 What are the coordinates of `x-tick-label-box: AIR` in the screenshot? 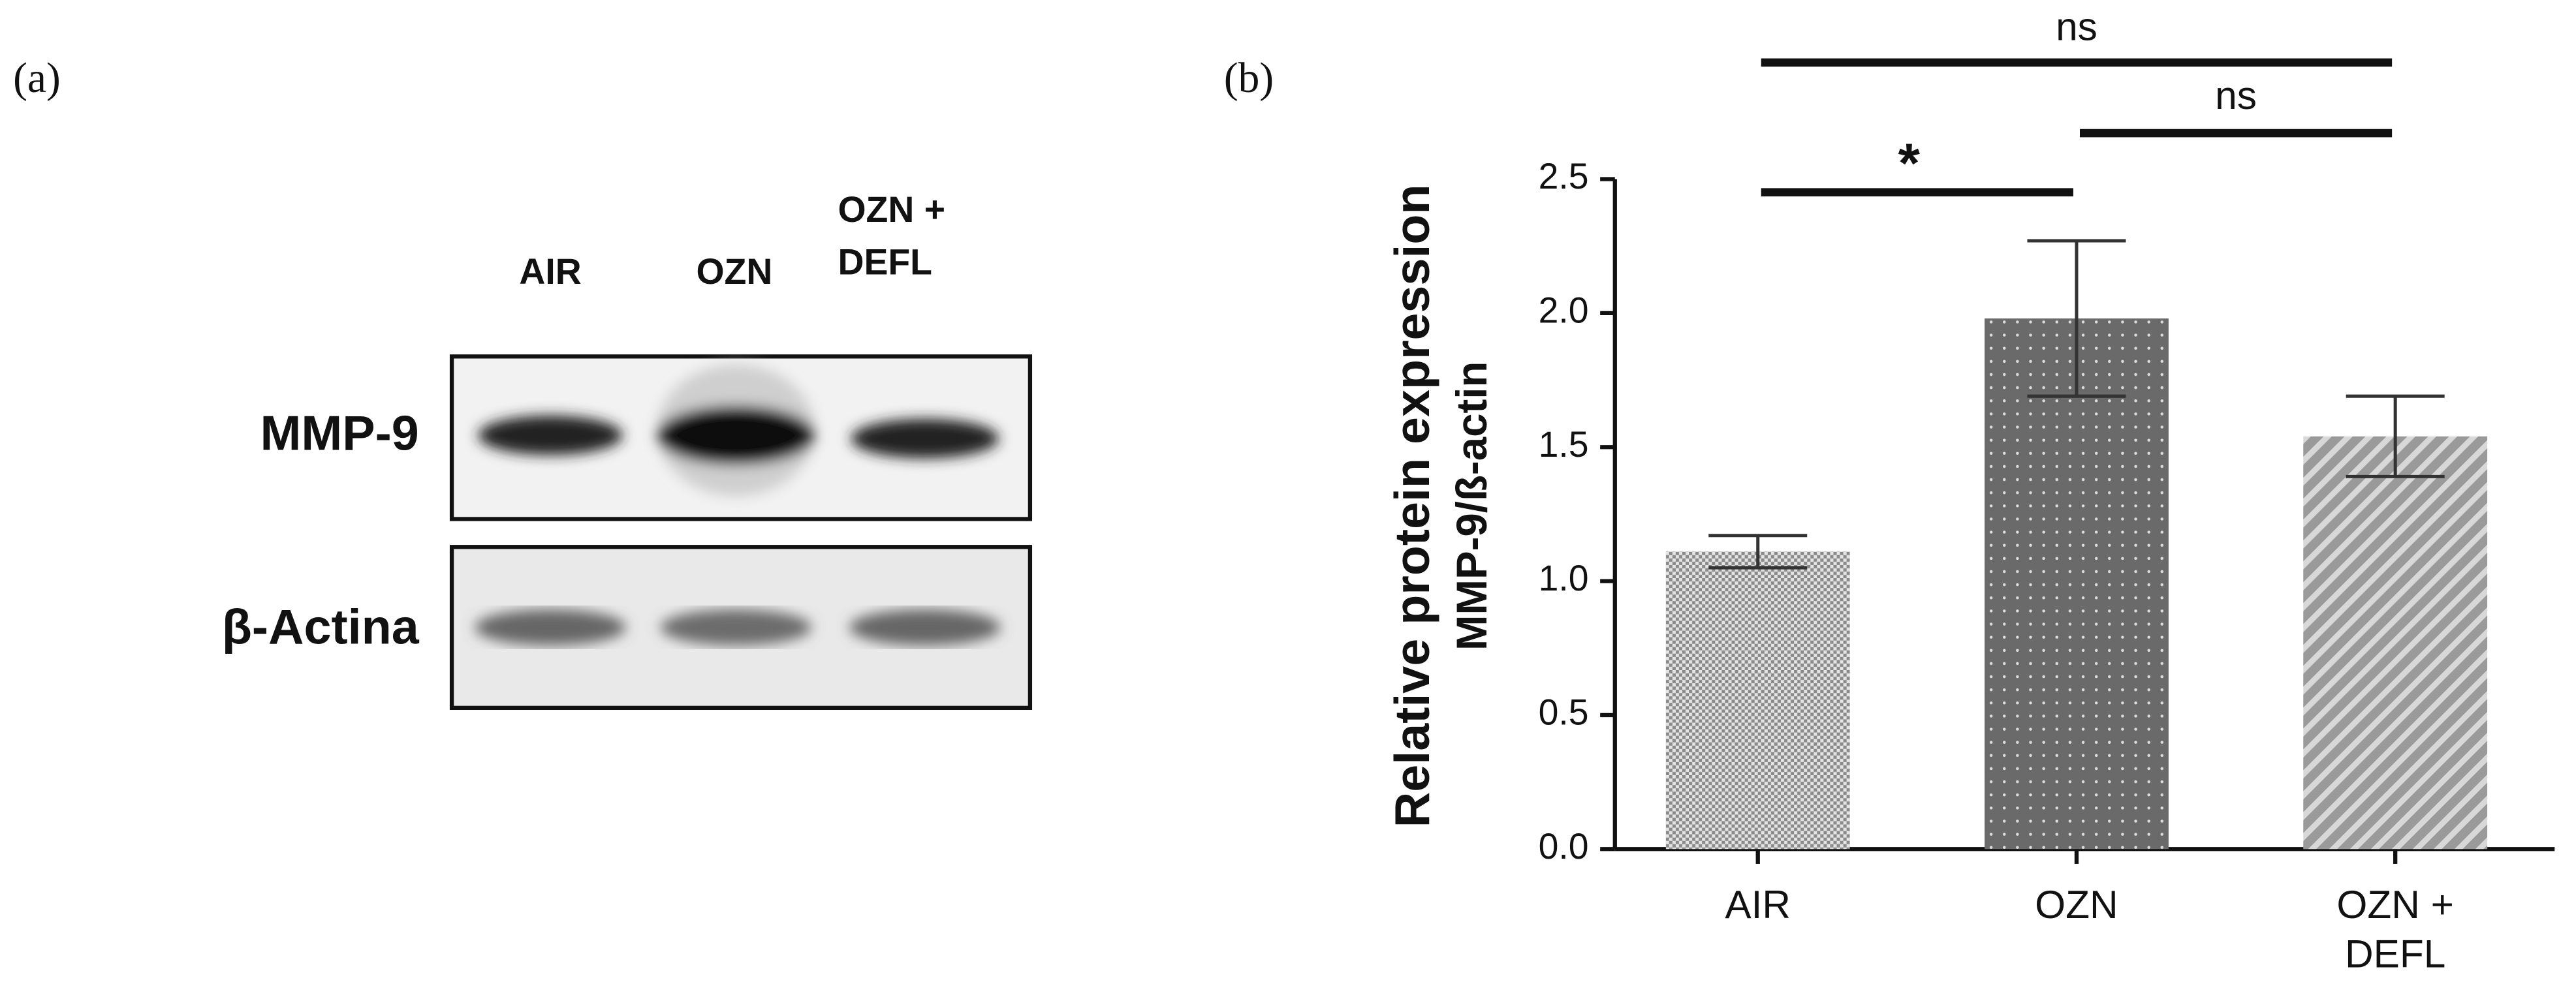 It's located at (1758, 905).